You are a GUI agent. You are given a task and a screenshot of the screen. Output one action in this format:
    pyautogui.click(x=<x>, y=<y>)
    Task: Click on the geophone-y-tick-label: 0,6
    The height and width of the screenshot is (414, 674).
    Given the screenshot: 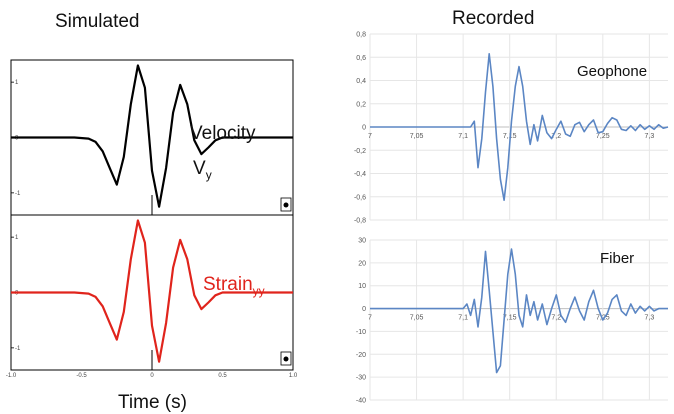 What is the action you would take?
    pyautogui.click(x=361, y=58)
    